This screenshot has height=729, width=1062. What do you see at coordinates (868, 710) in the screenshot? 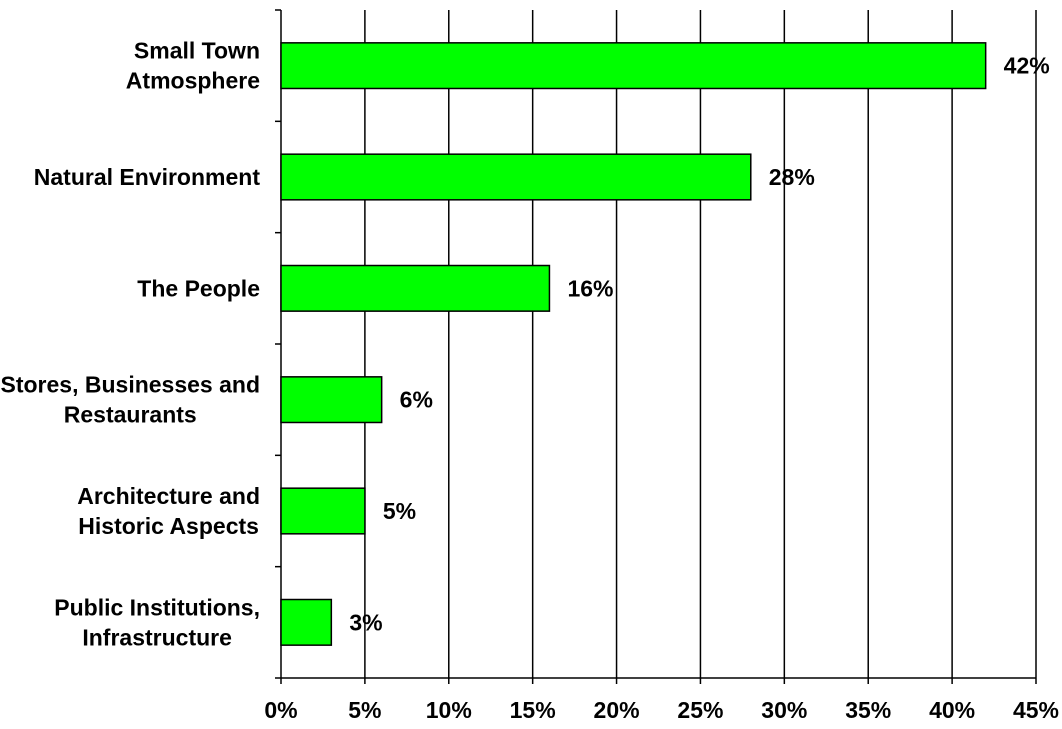
I see `x-tick-label: 35%` at bounding box center [868, 710].